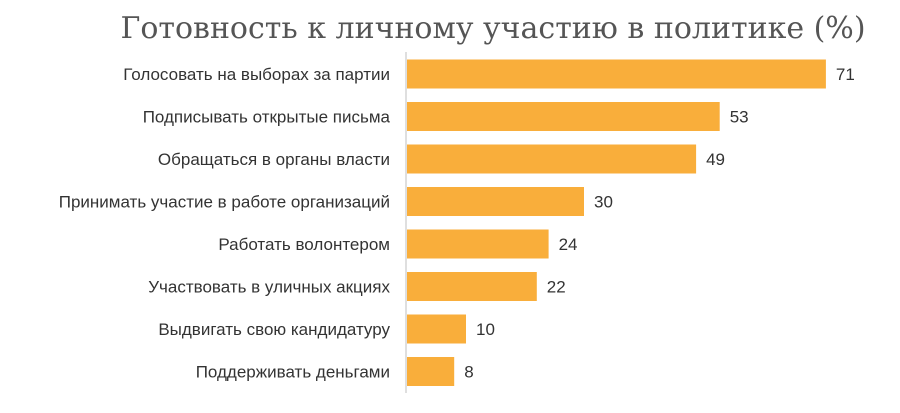 Image resolution: width=900 pixels, height=413 pixels. What do you see at coordinates (256, 74) in the screenshot?
I see `category-label: Голосовать на выборах за партии` at bounding box center [256, 74].